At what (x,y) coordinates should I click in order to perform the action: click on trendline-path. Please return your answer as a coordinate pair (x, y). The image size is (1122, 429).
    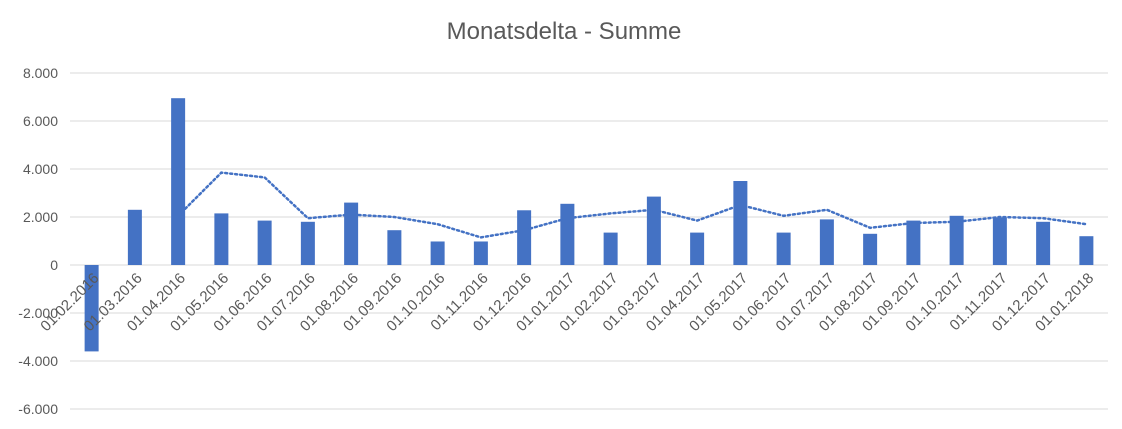
    Looking at the image, I should click on (632, 205).